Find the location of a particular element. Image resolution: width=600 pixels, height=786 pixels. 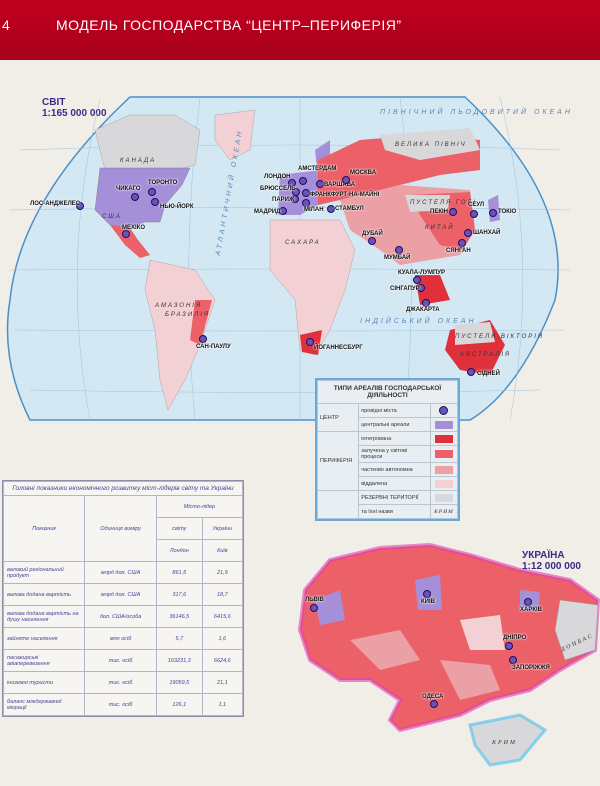

region-label: БРАЗИЛІЯ is located at coordinates (188, 315).